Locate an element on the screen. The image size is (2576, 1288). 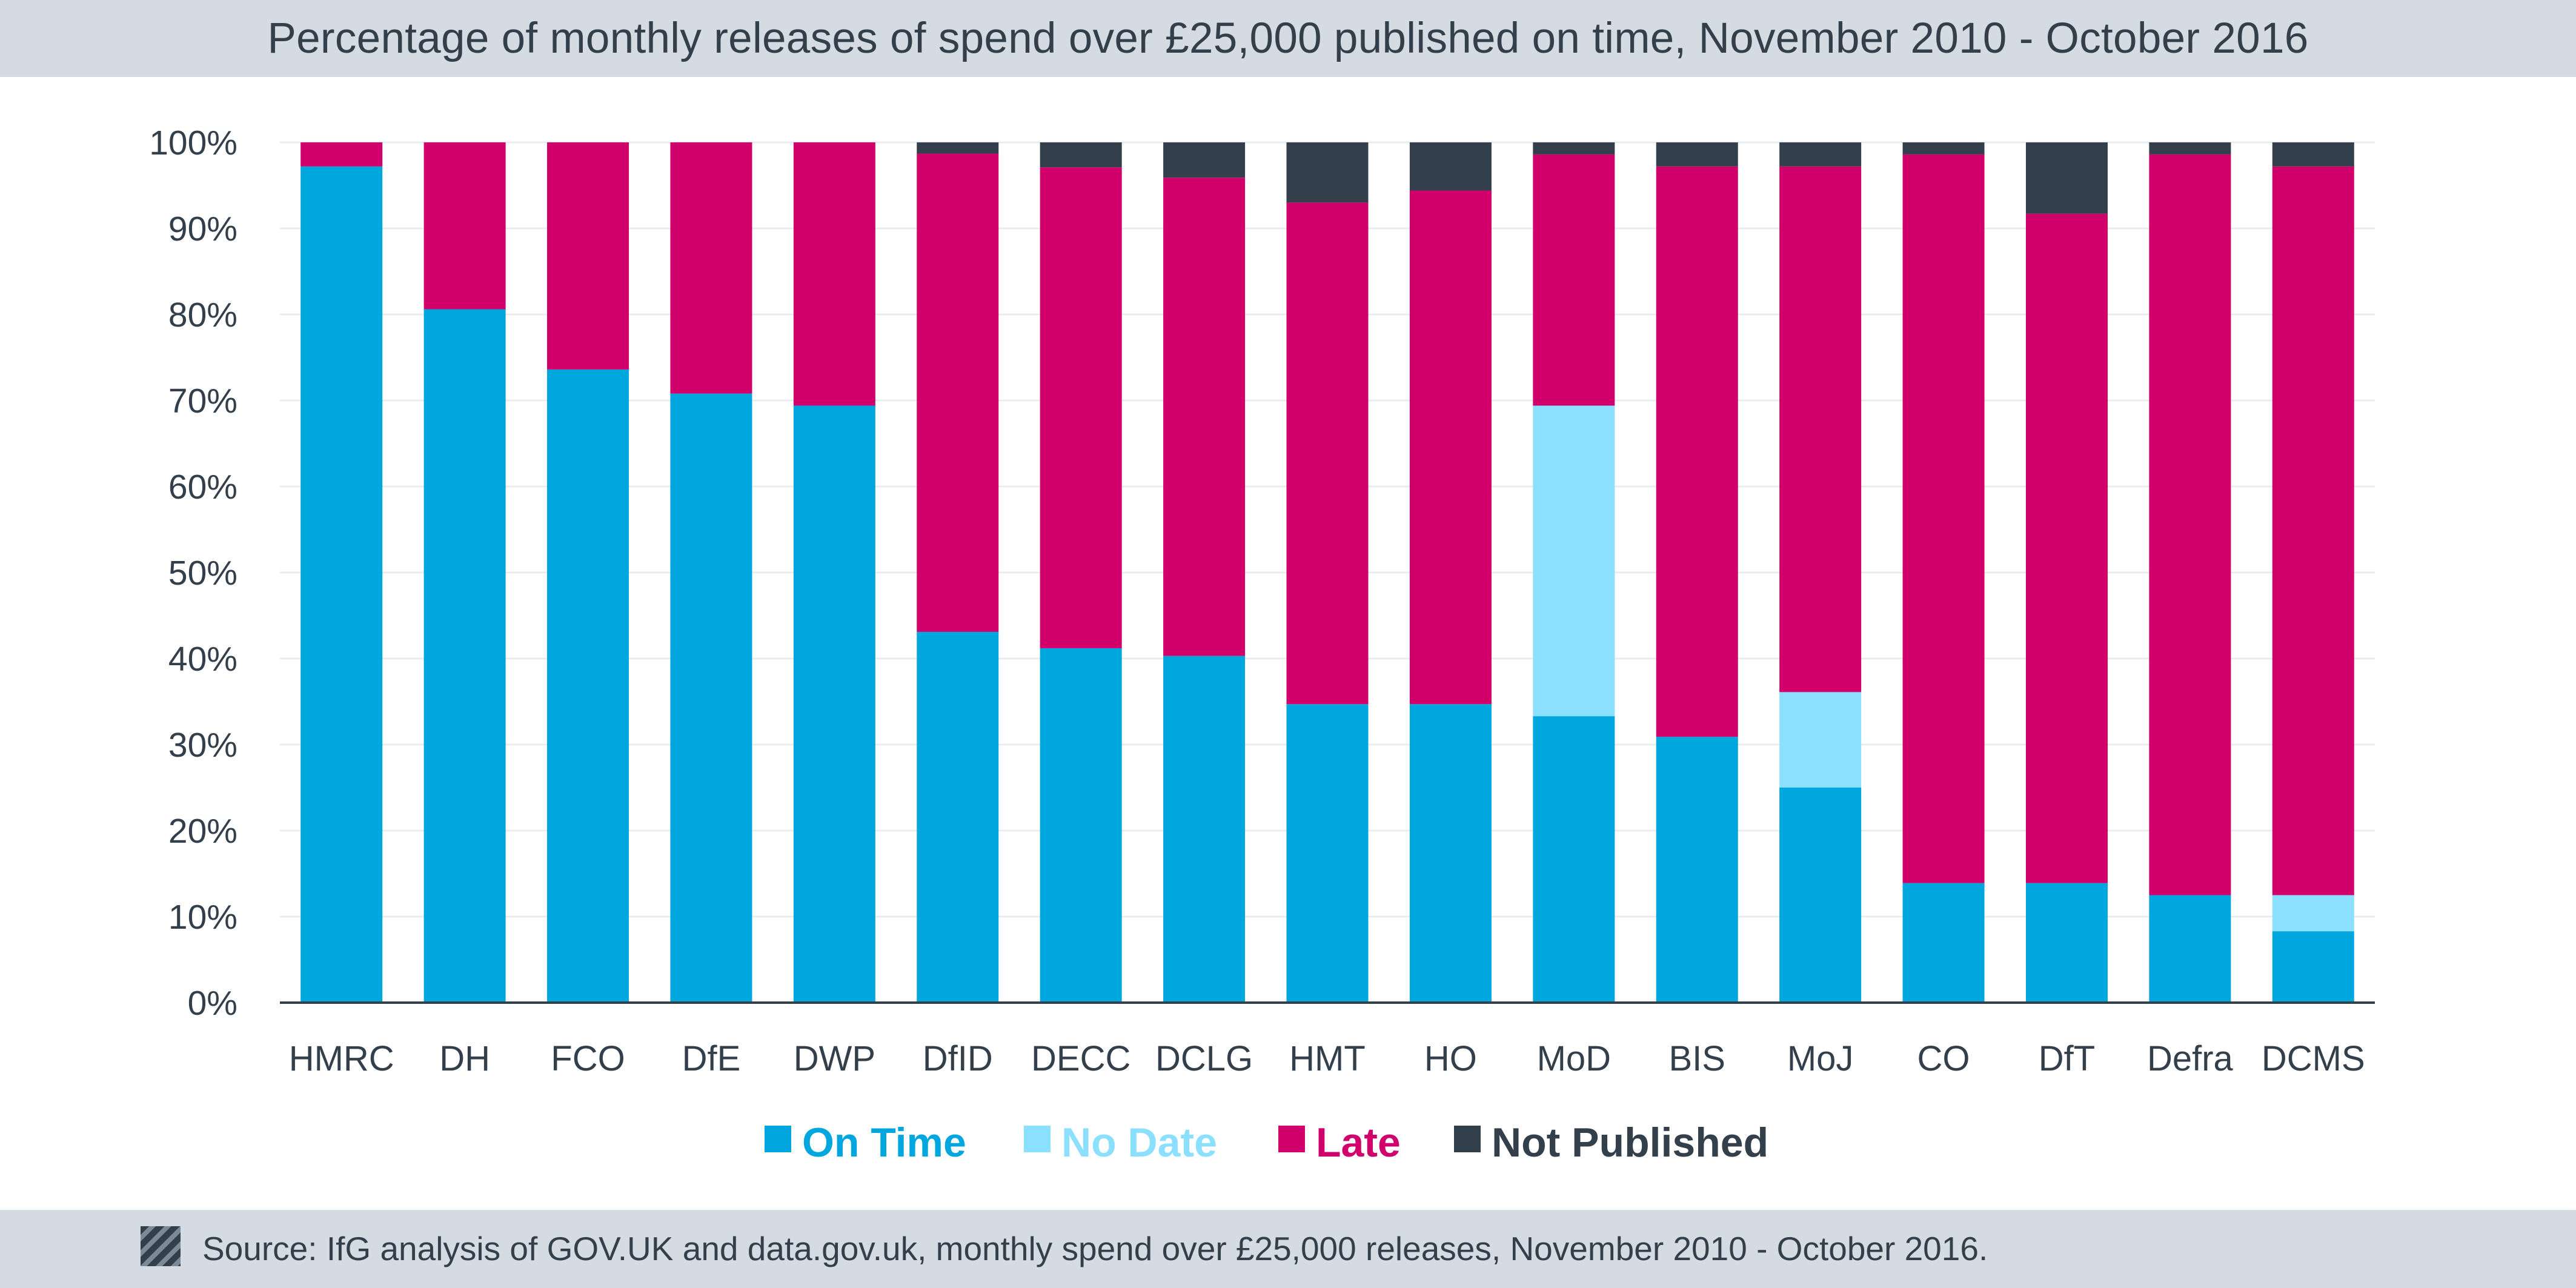
legend-label: On Time is located at coordinates (884, 1143).